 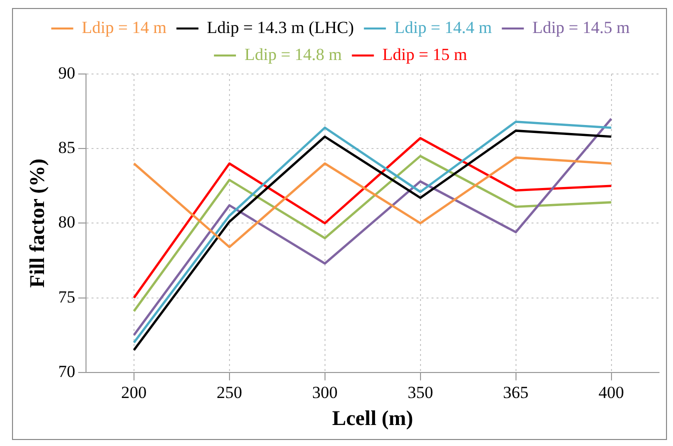 What do you see at coordinates (67, 72) in the screenshot?
I see `y-tick-label: 90` at bounding box center [67, 72].